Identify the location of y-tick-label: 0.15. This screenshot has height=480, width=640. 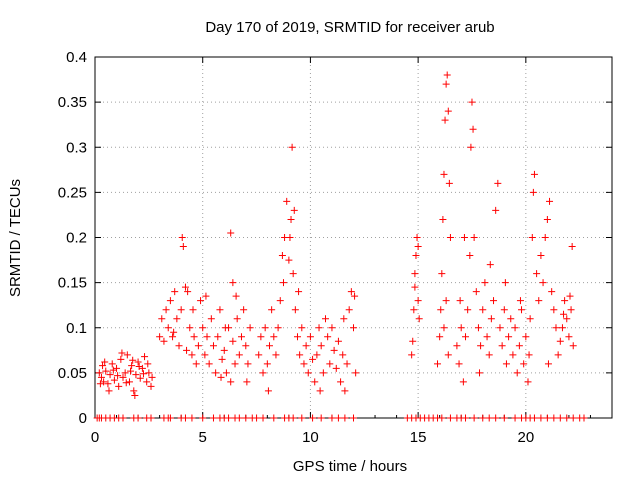
(72, 283).